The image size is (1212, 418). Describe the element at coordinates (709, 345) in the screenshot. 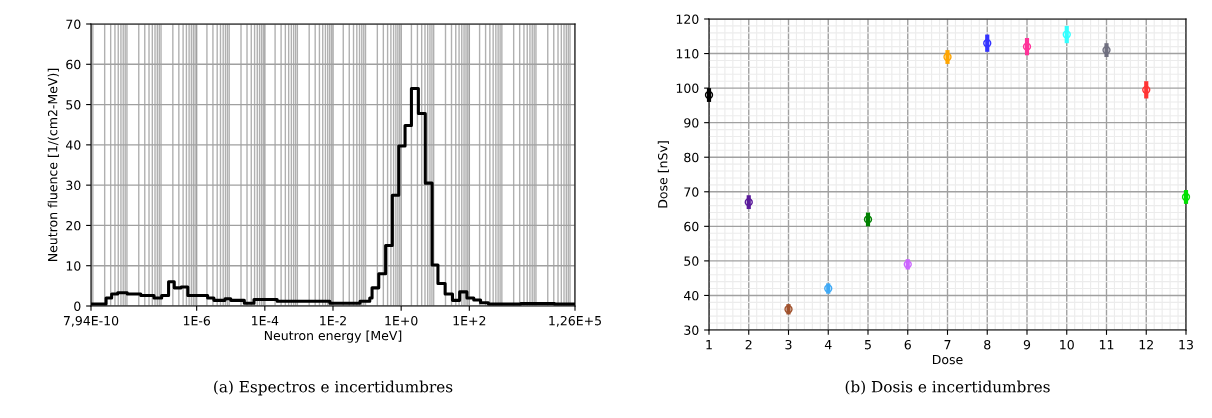

I see `x-tick-label: 1` at that location.